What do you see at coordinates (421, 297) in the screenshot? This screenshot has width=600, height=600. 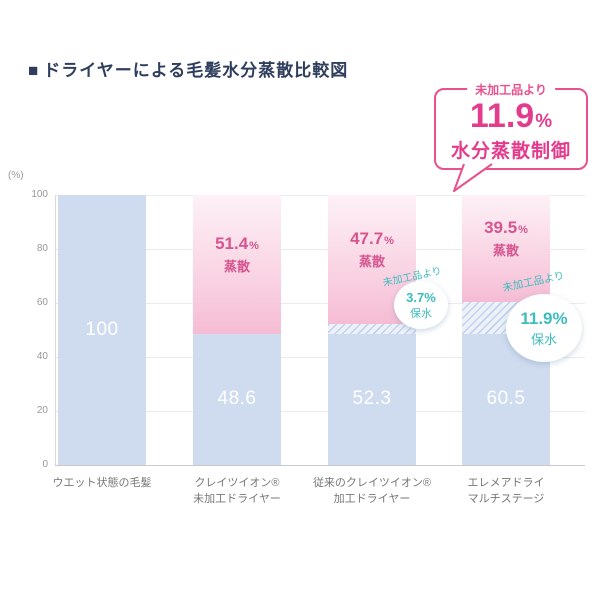 I see `retention-gain-value: 3.7%` at bounding box center [421, 297].